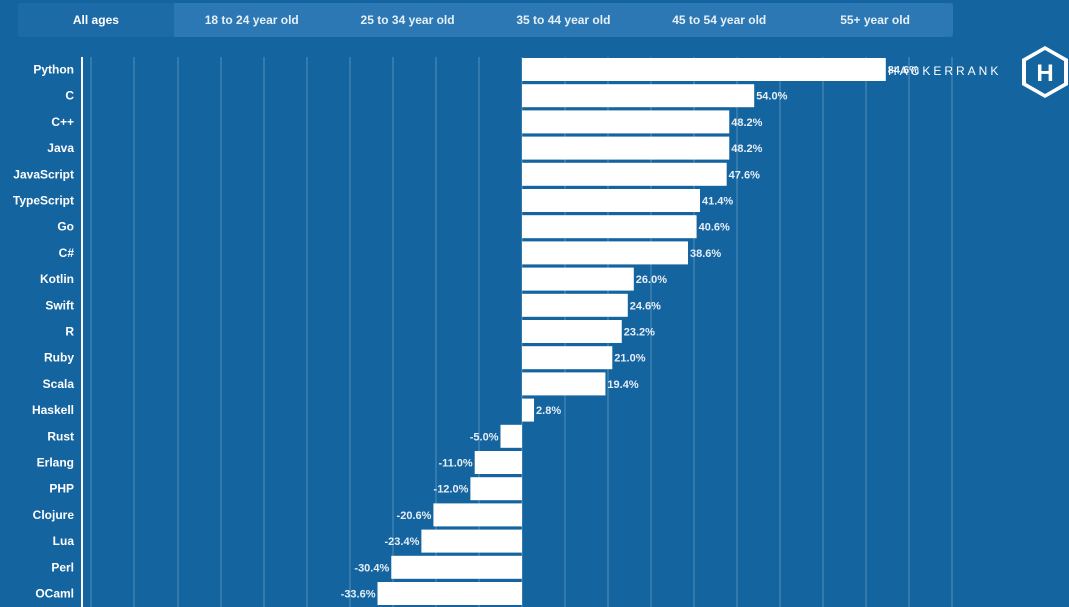 This screenshot has width=1069, height=607. I want to click on category-label: C#, so click(67, 253).